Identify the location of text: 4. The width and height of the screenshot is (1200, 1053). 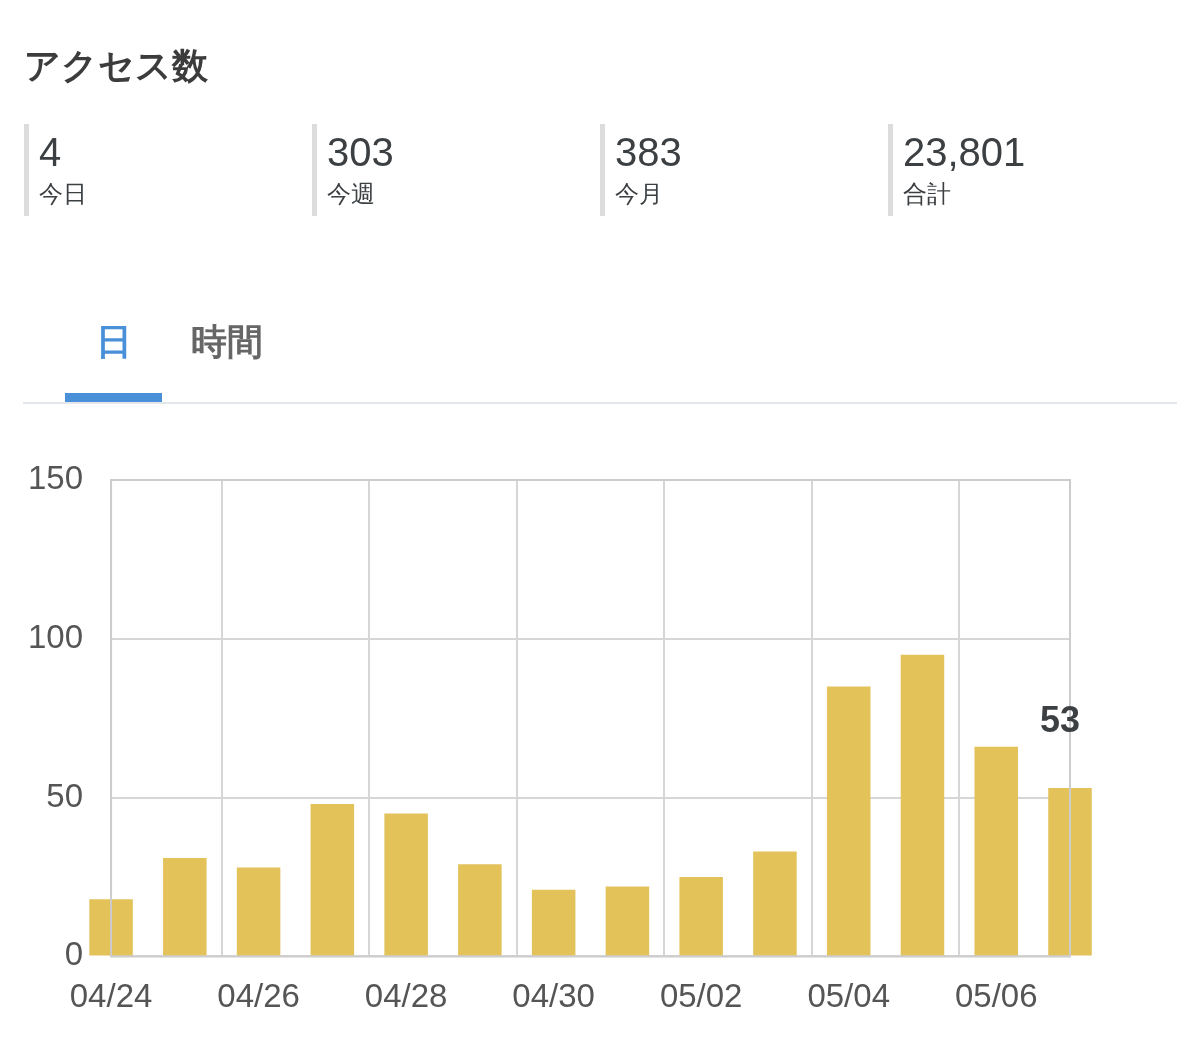
(50, 152).